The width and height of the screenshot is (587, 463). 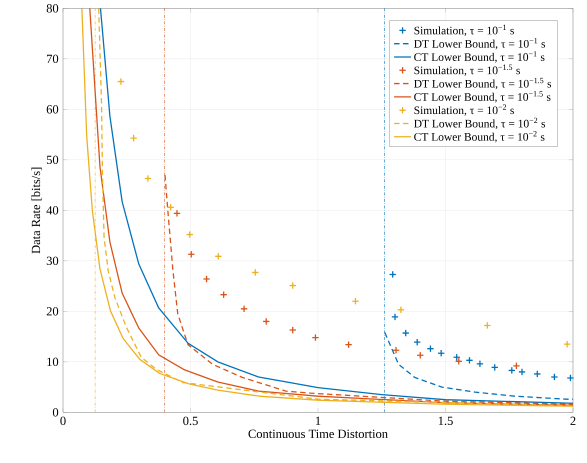 What do you see at coordinates (573, 420) in the screenshot?
I see `x-tick-label: 2` at bounding box center [573, 420].